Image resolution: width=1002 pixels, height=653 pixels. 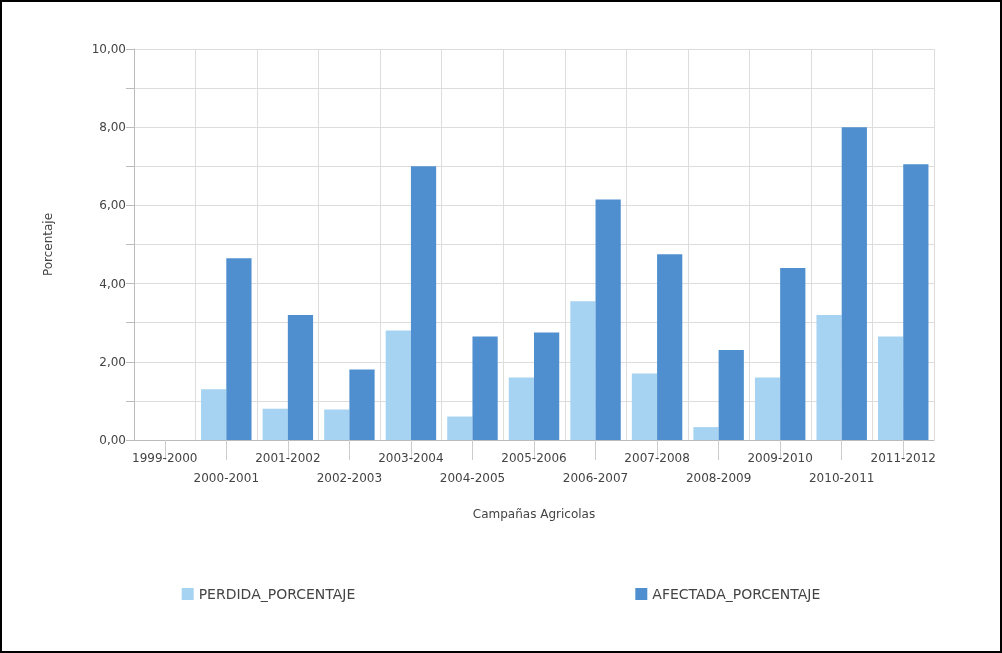 I want to click on x-tick-label: 2005-2006, so click(x=534, y=458).